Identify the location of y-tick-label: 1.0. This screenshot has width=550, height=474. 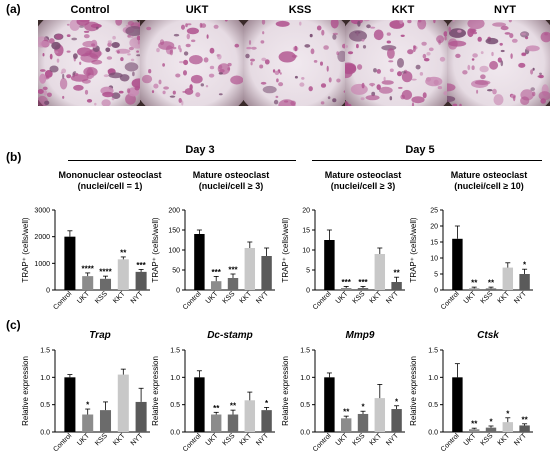
(305, 378).